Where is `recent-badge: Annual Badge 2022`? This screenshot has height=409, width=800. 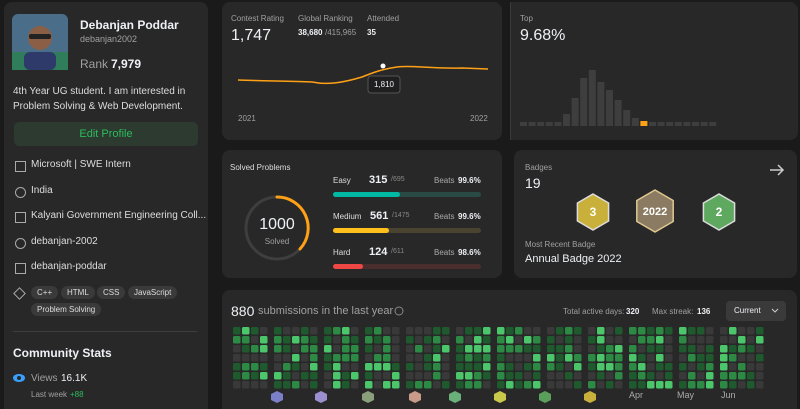
recent-badge: Annual Badge 2022 is located at coordinates (573, 259).